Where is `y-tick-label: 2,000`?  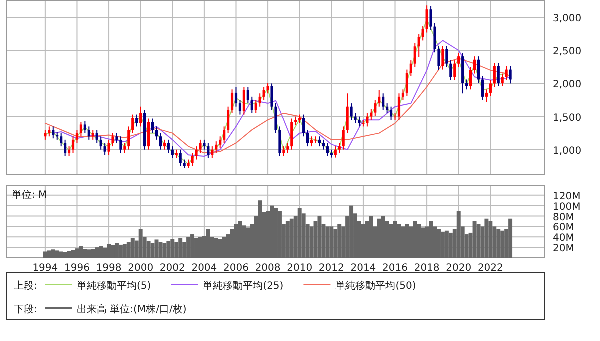 y-tick-label: 2,000 is located at coordinates (567, 85).